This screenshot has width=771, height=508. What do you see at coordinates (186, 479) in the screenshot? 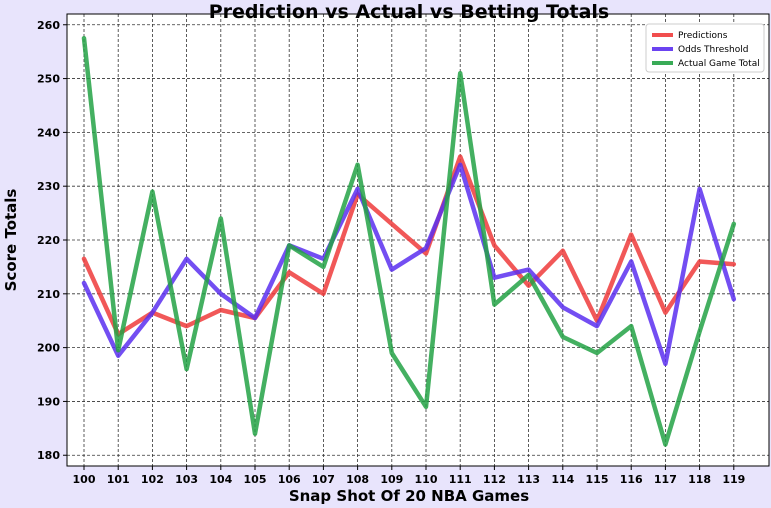
I see `x-tick-label: 103` at bounding box center [186, 479].